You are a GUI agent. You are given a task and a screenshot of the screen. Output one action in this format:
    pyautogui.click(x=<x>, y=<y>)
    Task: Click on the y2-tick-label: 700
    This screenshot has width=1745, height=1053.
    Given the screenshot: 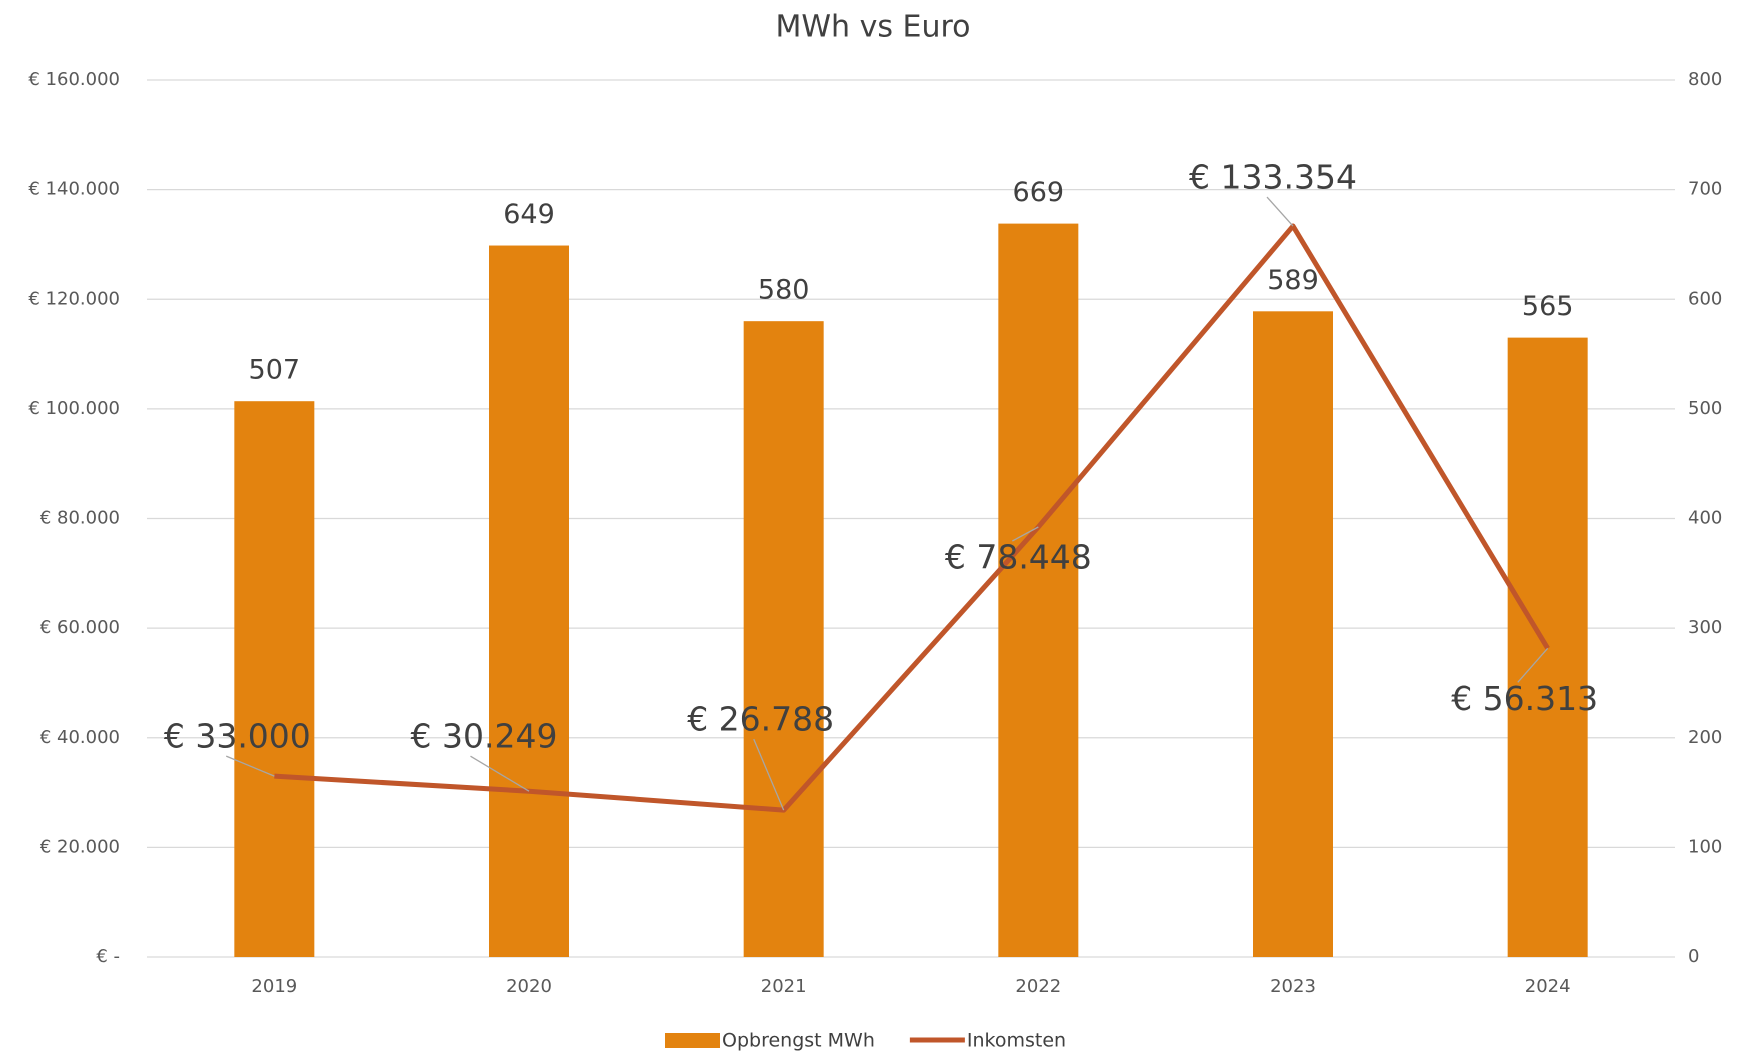 What is the action you would take?
    pyautogui.click(x=1705, y=189)
    